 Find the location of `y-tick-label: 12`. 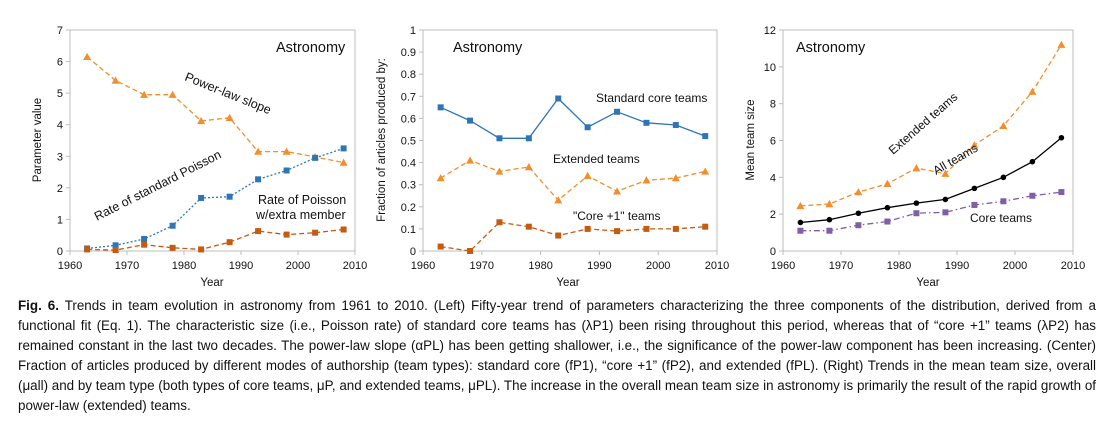

y-tick-label: 12 is located at coordinates (770, 31).